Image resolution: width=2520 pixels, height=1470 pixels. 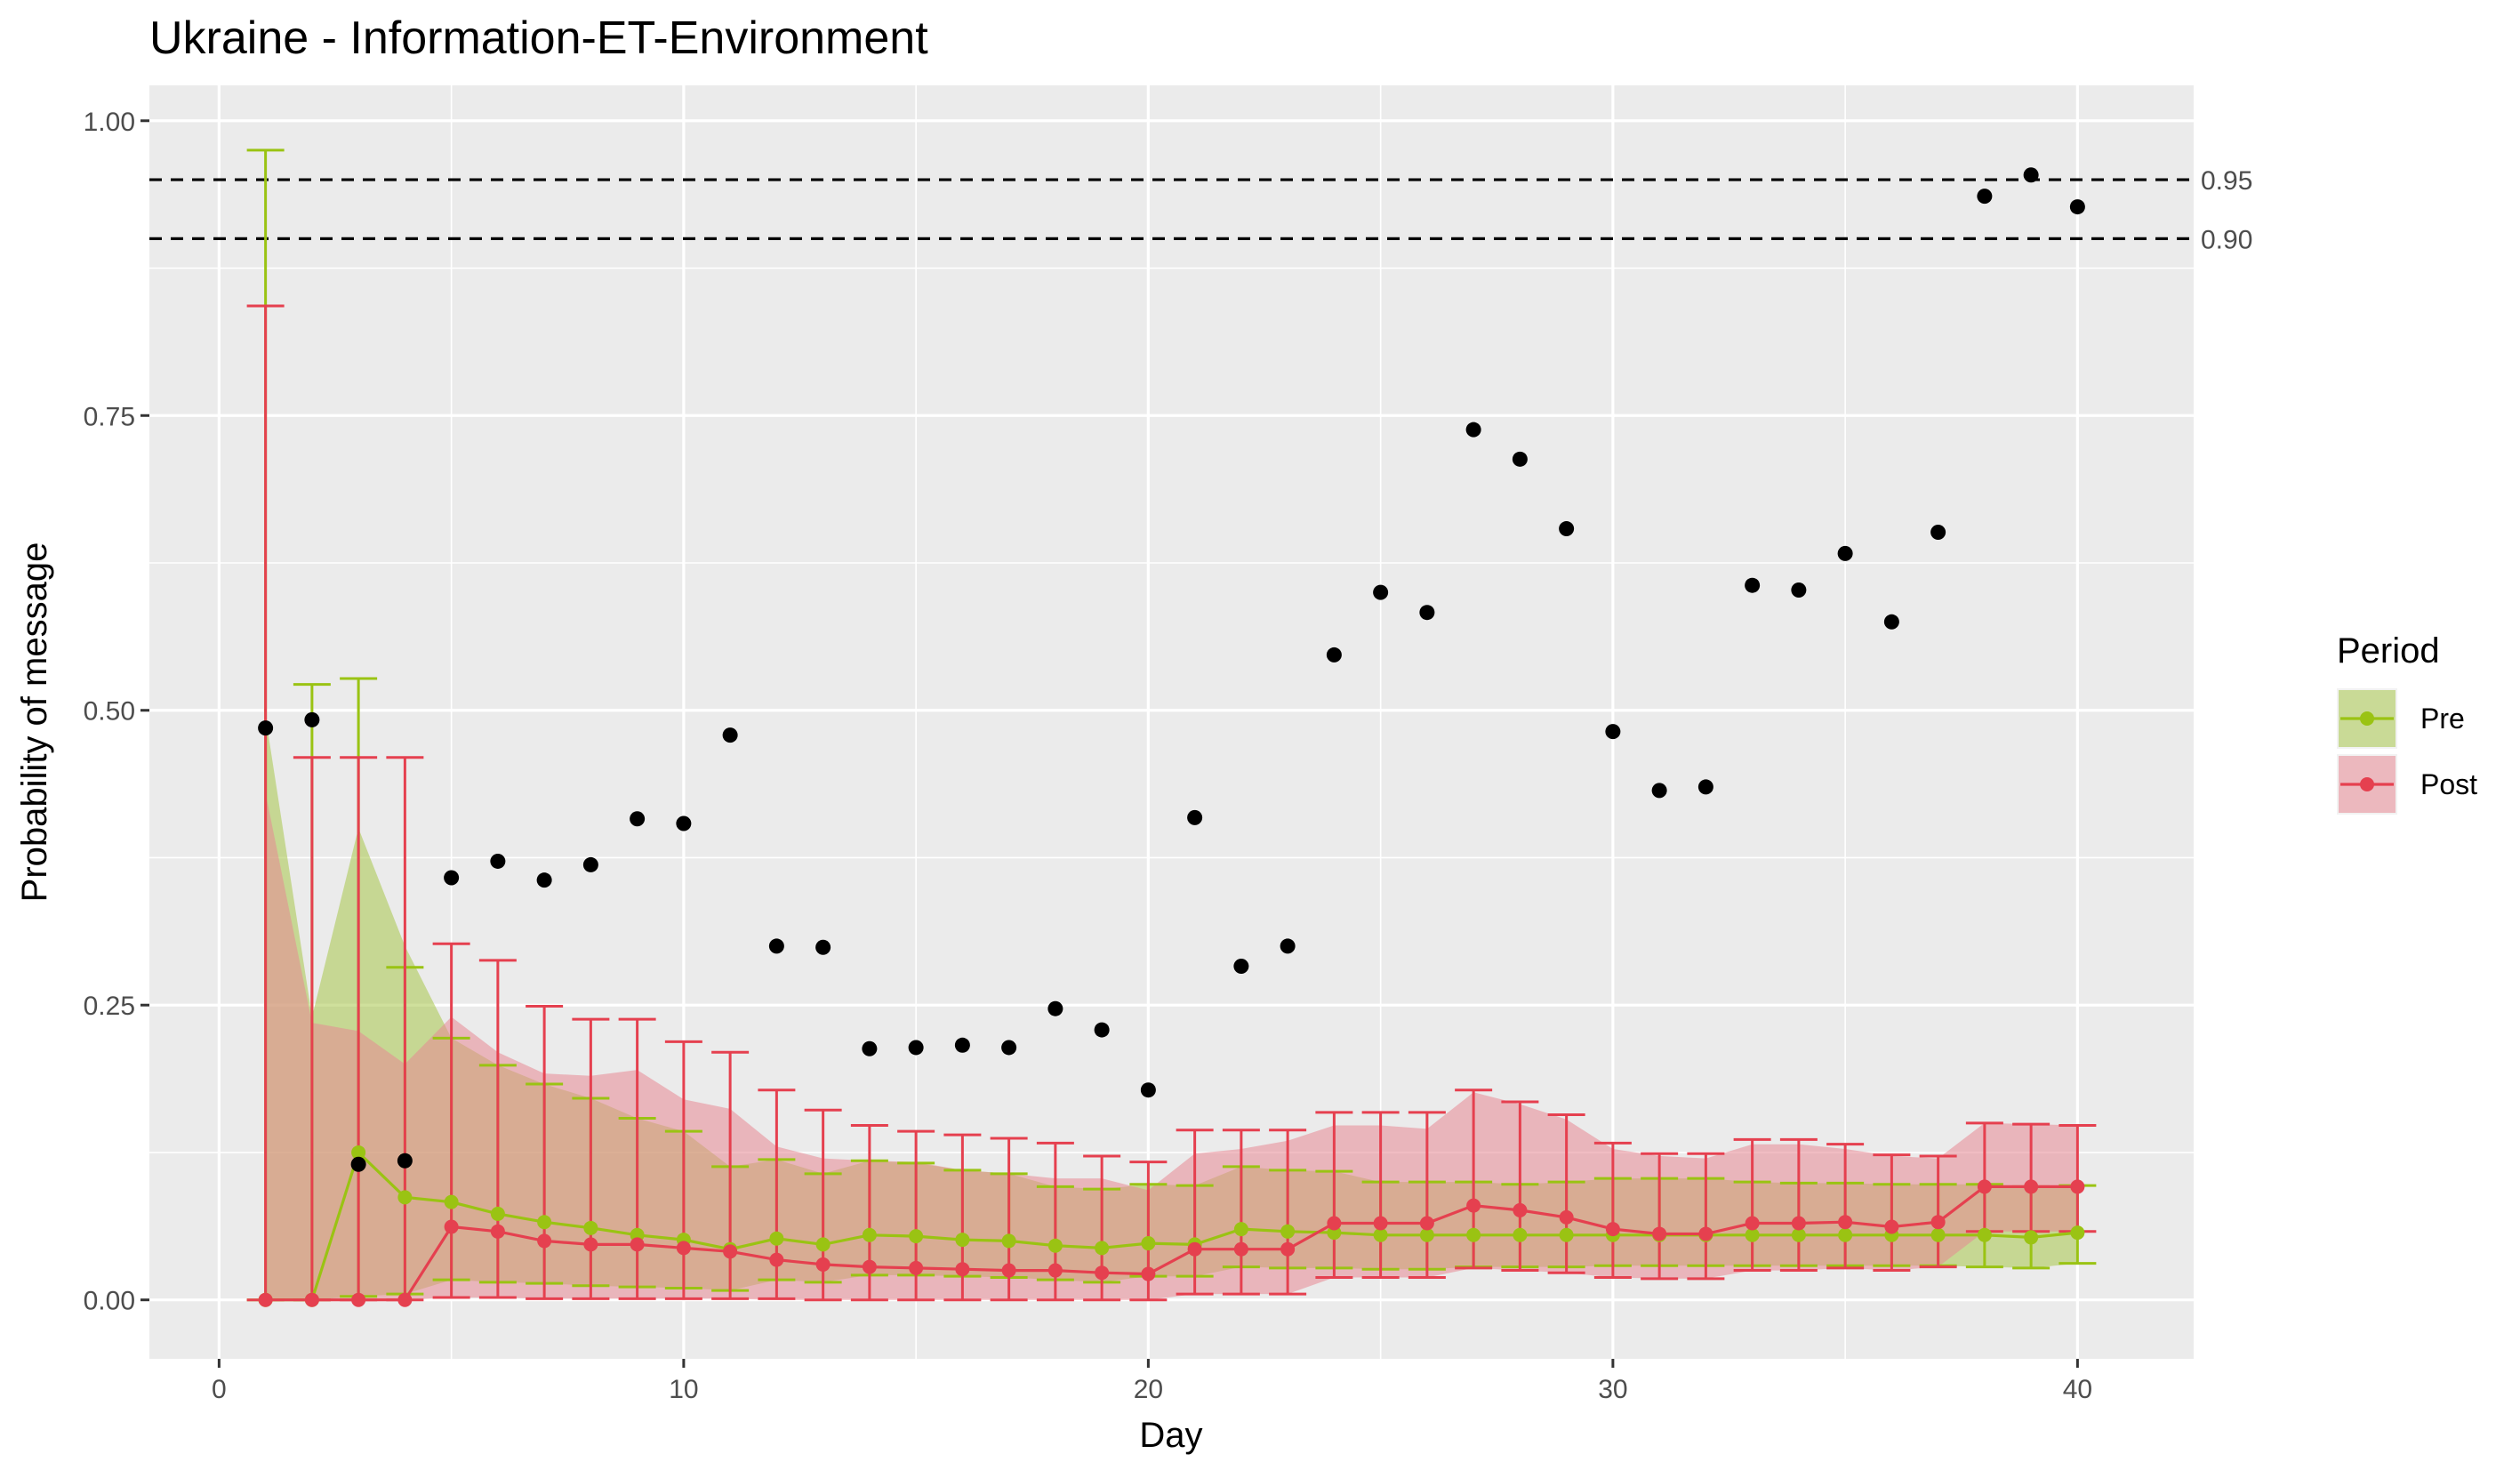 What do you see at coordinates (2448, 784) in the screenshot?
I see `legend-label-post: Post` at bounding box center [2448, 784].